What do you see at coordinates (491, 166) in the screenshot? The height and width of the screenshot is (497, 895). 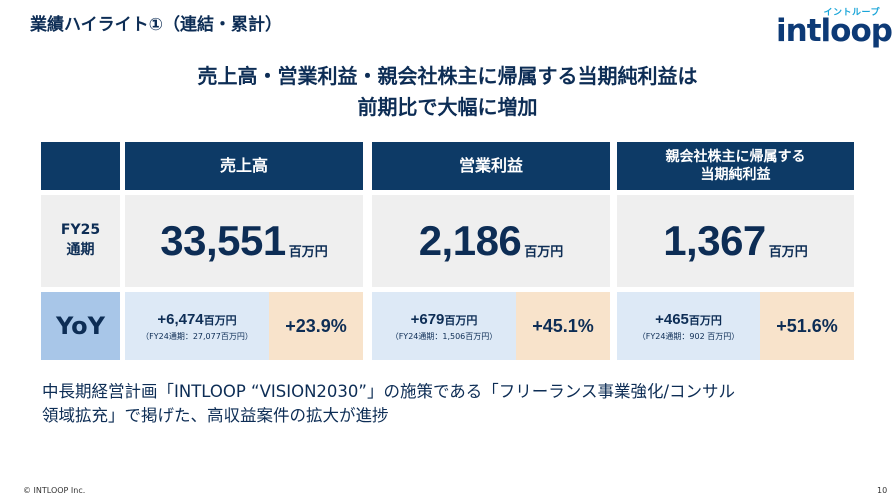 I see `column-header-operating-profit: 営業利益` at bounding box center [491, 166].